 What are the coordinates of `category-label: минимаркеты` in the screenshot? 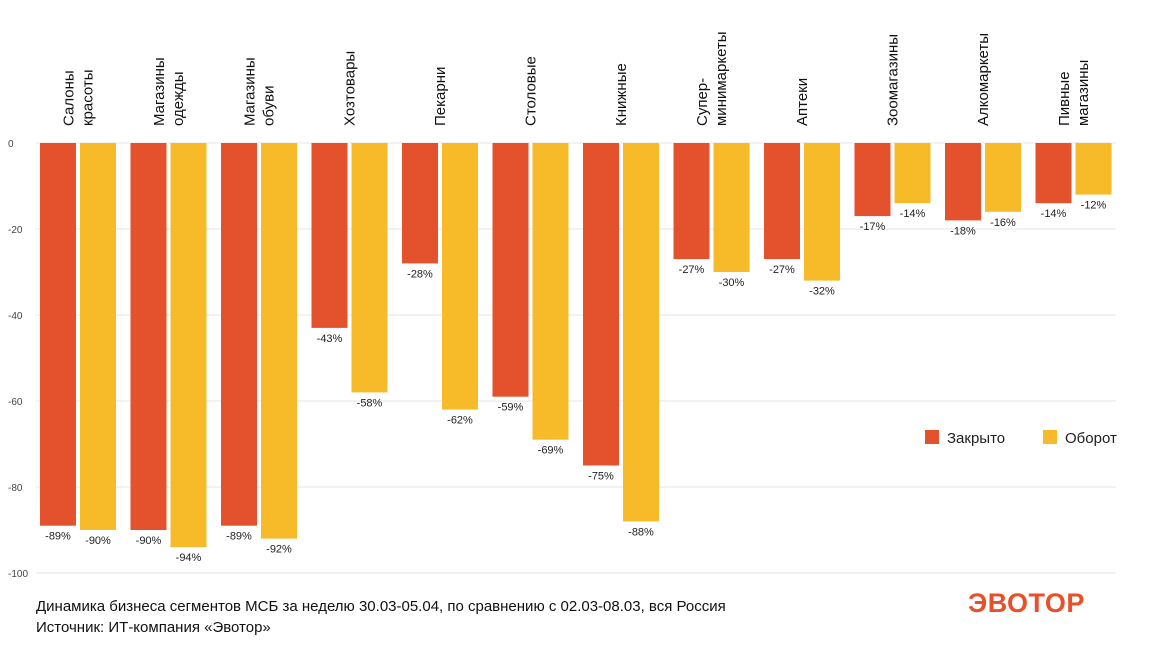 It's located at (721, 78).